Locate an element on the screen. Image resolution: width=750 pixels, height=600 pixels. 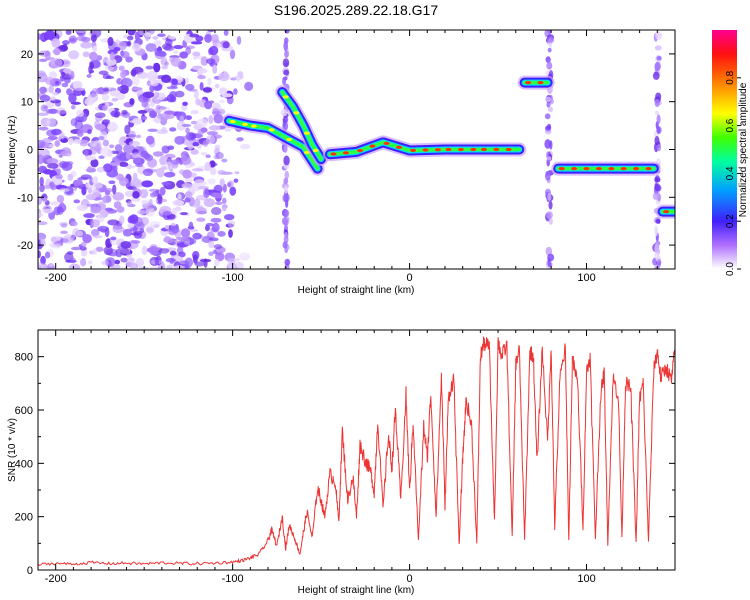
spectrogram-ylabel: Frequency (Hz) is located at coordinates (12, 150).